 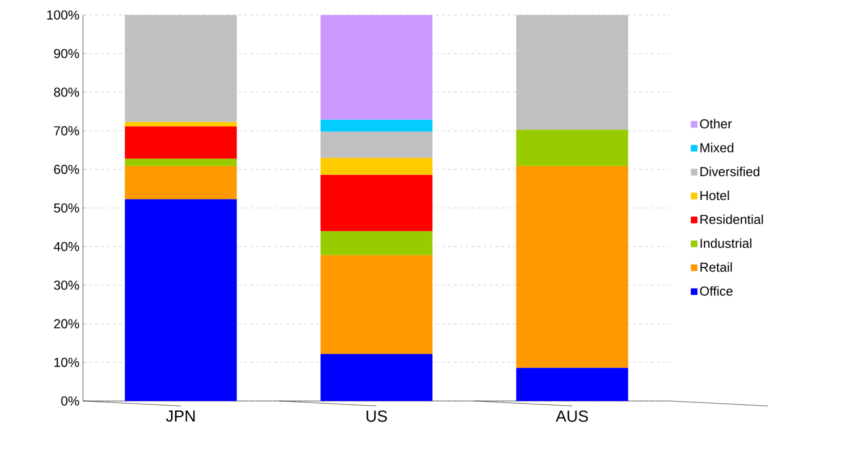 I want to click on y-tick-label: 100%, so click(x=63, y=15).